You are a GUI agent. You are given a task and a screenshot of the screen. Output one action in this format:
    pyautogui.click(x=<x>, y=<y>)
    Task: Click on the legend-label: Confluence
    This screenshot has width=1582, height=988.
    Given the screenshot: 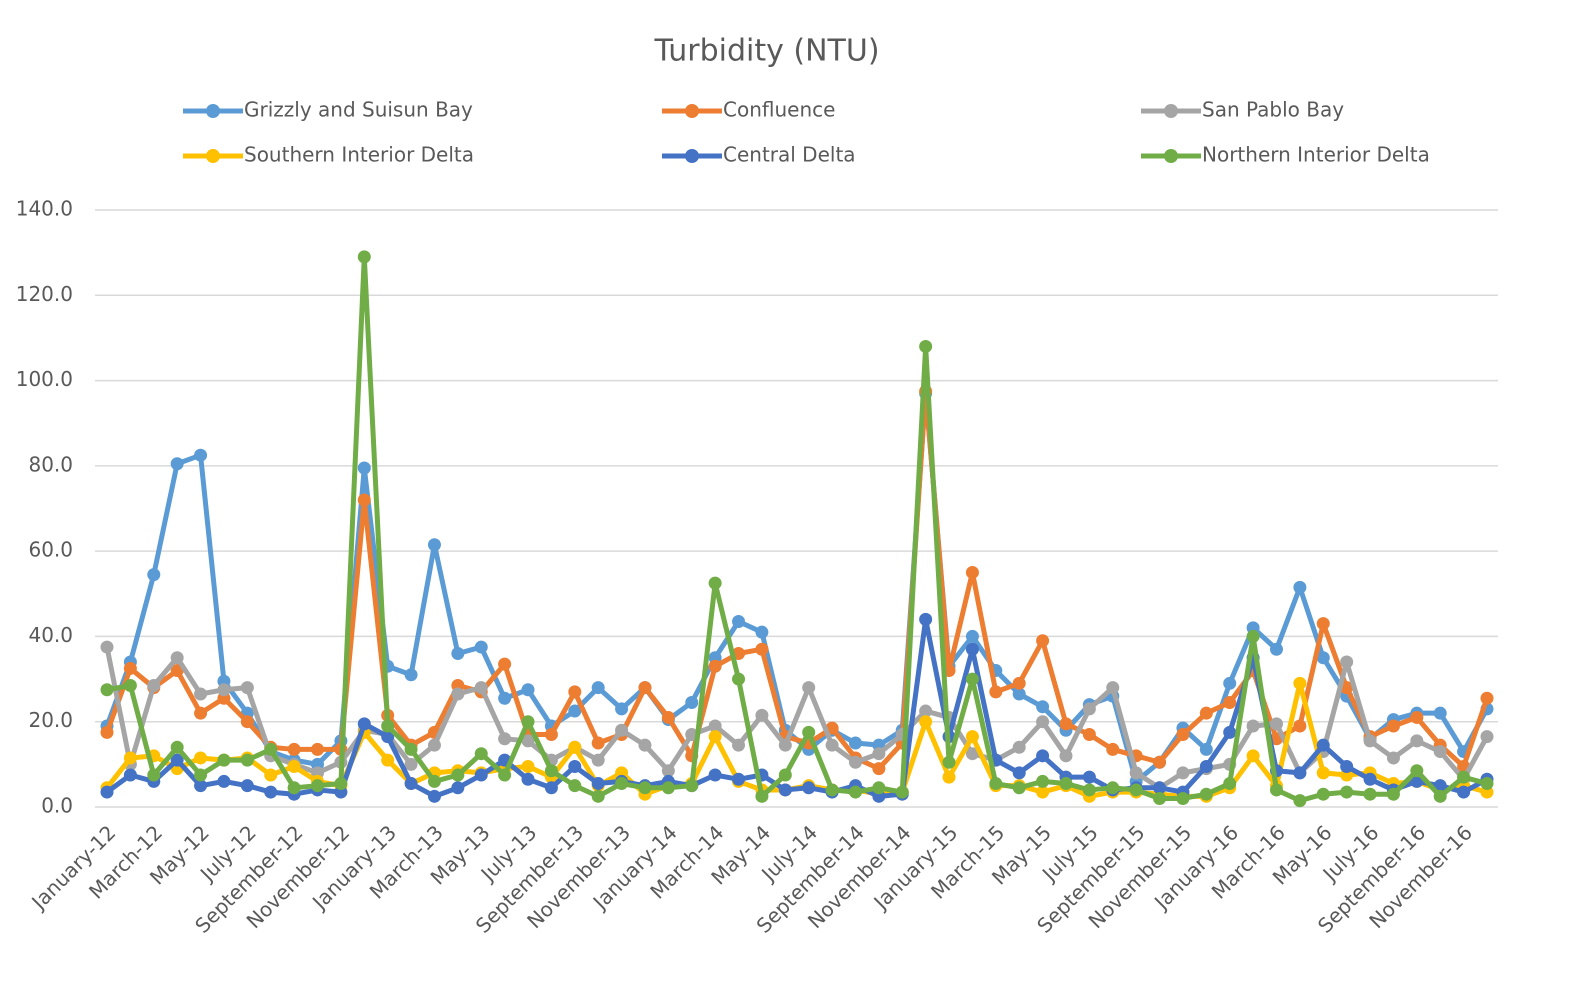 What is the action you would take?
    pyautogui.click(x=779, y=110)
    